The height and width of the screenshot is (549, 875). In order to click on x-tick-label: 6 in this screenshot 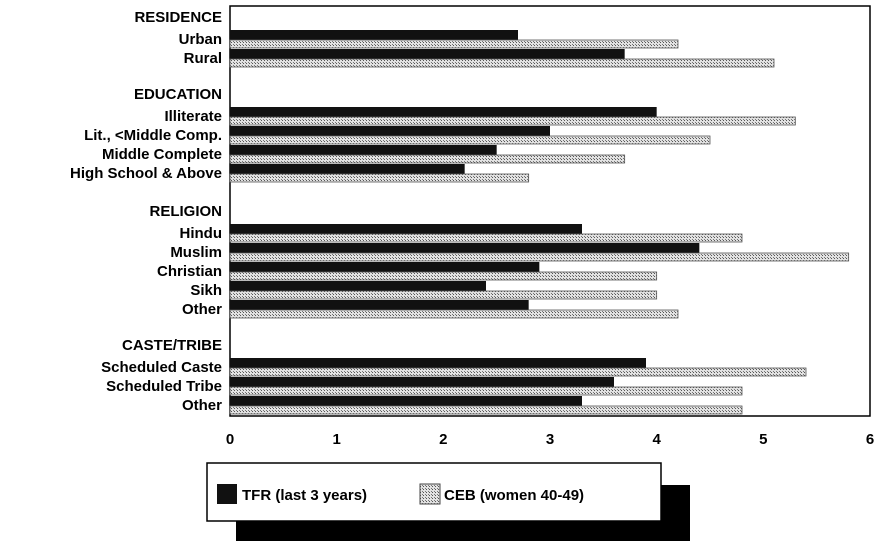, I will do `click(870, 439)`.